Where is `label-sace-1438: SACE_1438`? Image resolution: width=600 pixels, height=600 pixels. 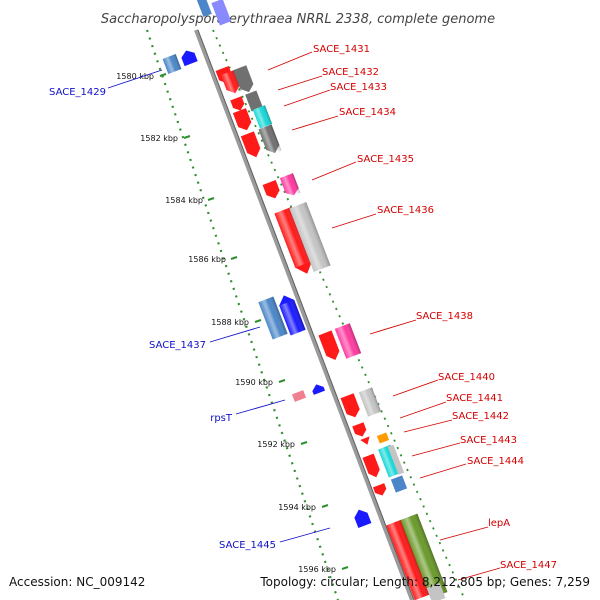
label-sace-1438: SACE_1438 is located at coordinates (444, 316).